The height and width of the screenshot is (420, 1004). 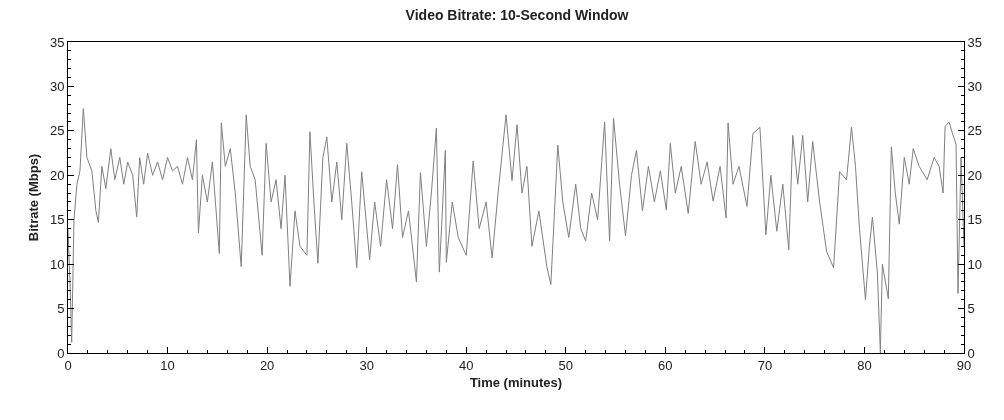 What do you see at coordinates (33, 197) in the screenshot?
I see `y-axis-title: Bitrate (Mbps)` at bounding box center [33, 197].